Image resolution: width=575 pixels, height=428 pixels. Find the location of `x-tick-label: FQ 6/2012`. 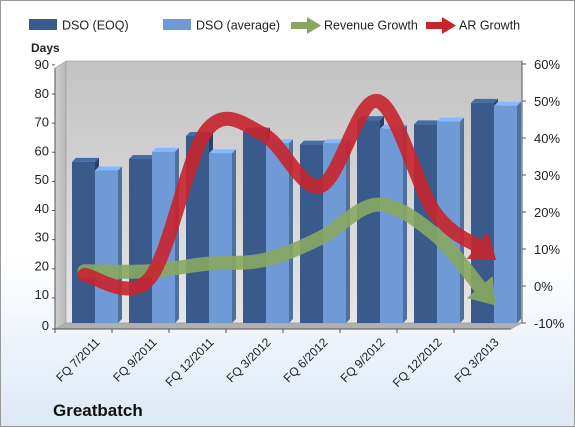

x-tick-label: FQ 6/2012 is located at coordinates (306, 360).